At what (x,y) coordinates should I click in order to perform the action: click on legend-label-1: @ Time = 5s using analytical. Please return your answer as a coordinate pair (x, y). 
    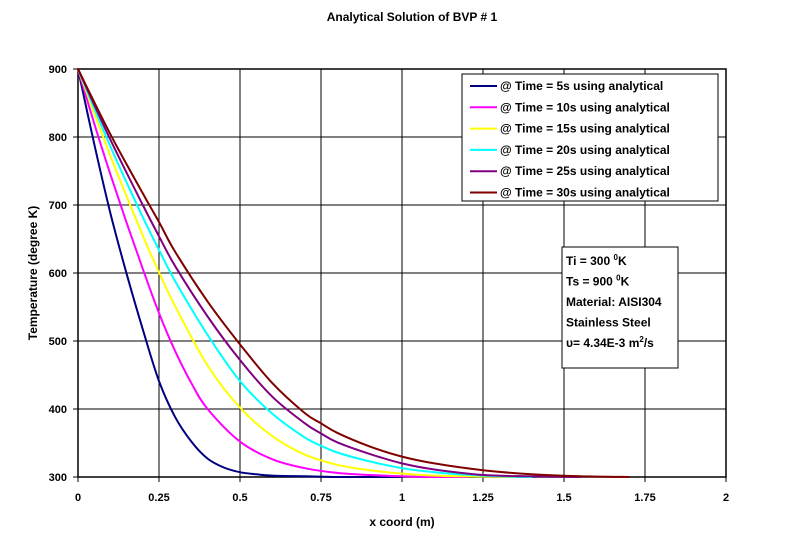
    Looking at the image, I should click on (581, 86).